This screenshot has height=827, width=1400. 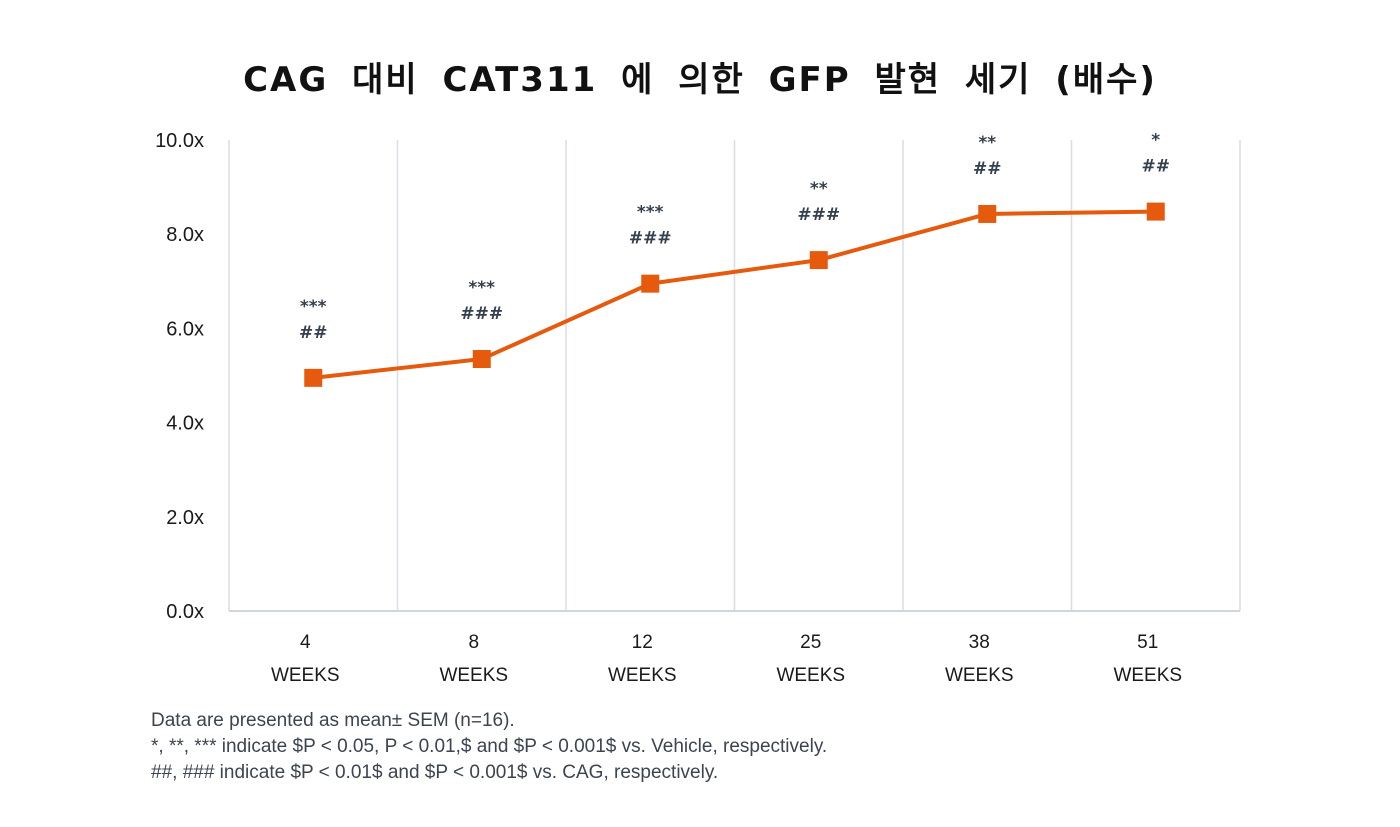 I want to click on series-line, so click(x=734, y=294).